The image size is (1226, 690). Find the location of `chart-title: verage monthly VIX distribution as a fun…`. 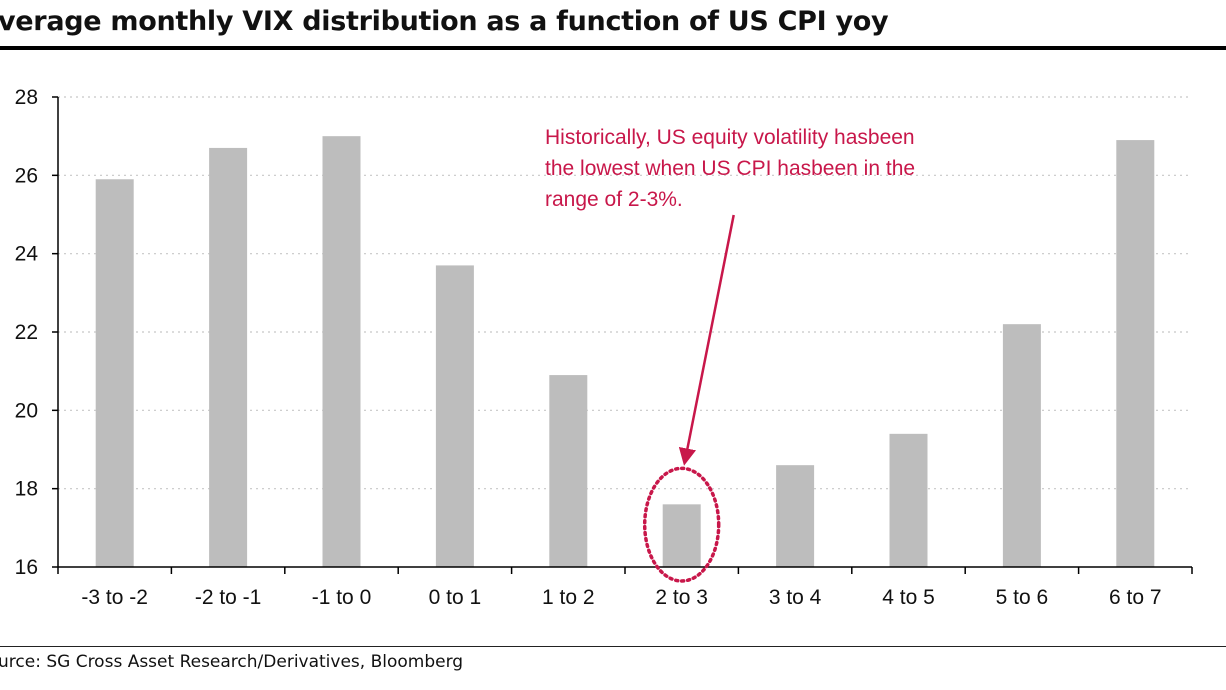

chart-title: verage monthly VIX distribution as a fun… is located at coordinates (444, 21).